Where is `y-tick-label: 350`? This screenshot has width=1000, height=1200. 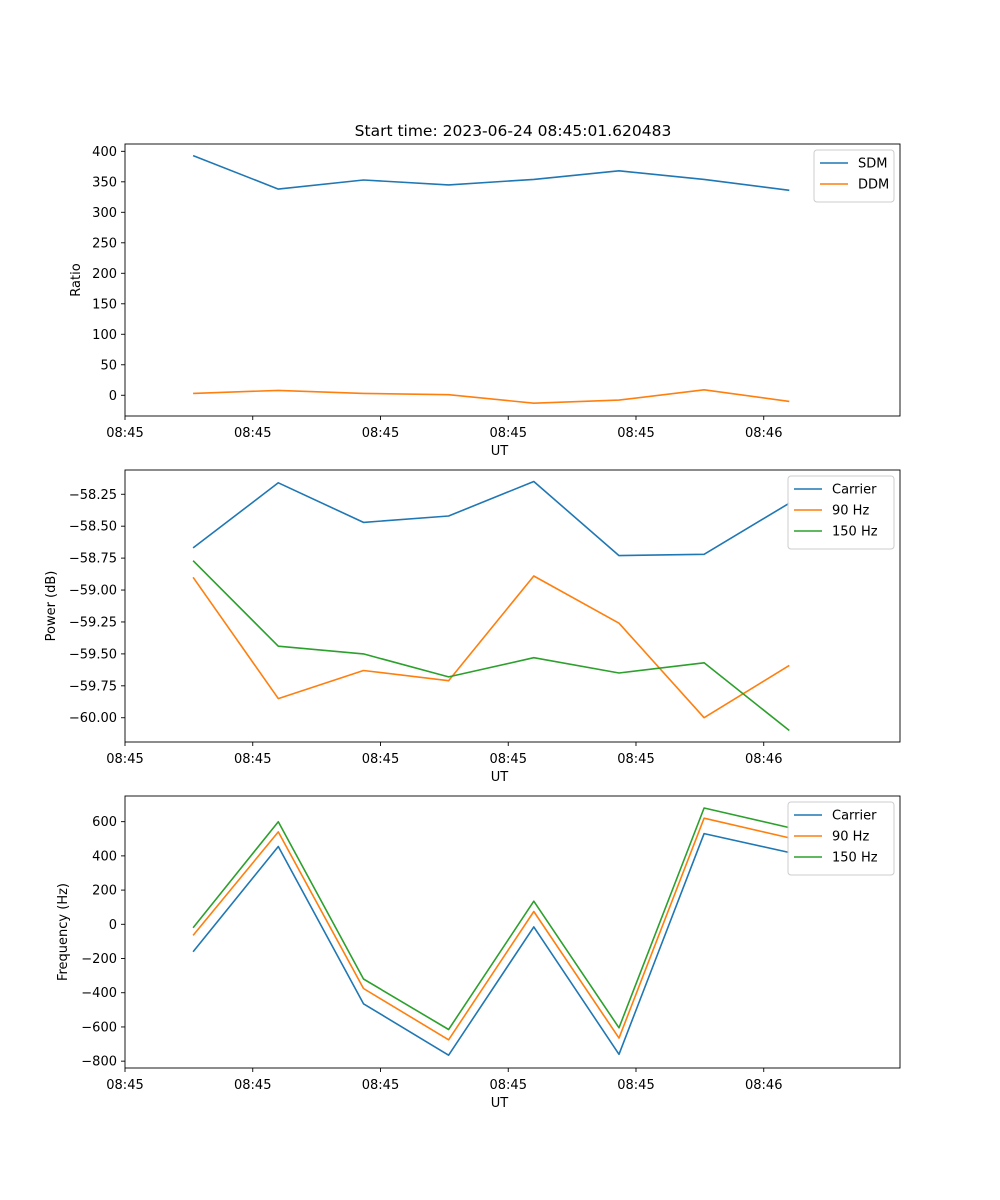 y-tick-label: 350 is located at coordinates (104, 182).